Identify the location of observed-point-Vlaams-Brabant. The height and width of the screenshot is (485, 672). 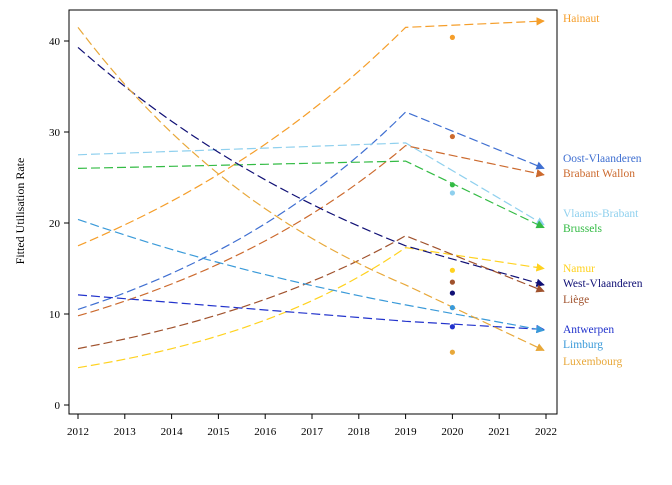
(452, 193).